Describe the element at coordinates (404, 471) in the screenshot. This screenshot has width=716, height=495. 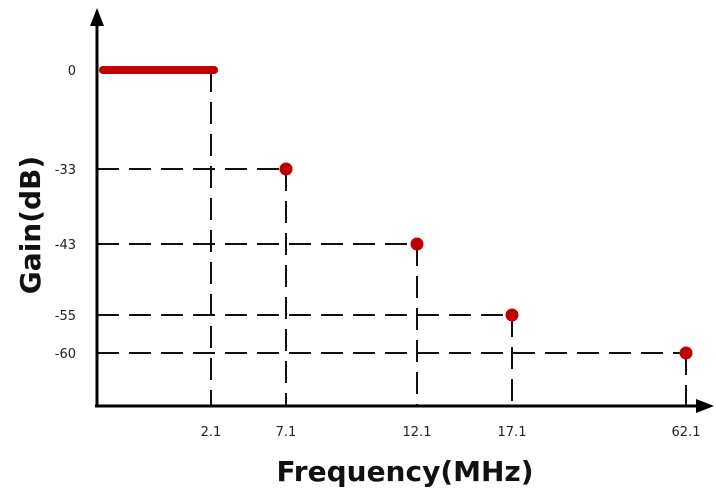
I see `x-axis-title: Frequency(MHz)` at that location.